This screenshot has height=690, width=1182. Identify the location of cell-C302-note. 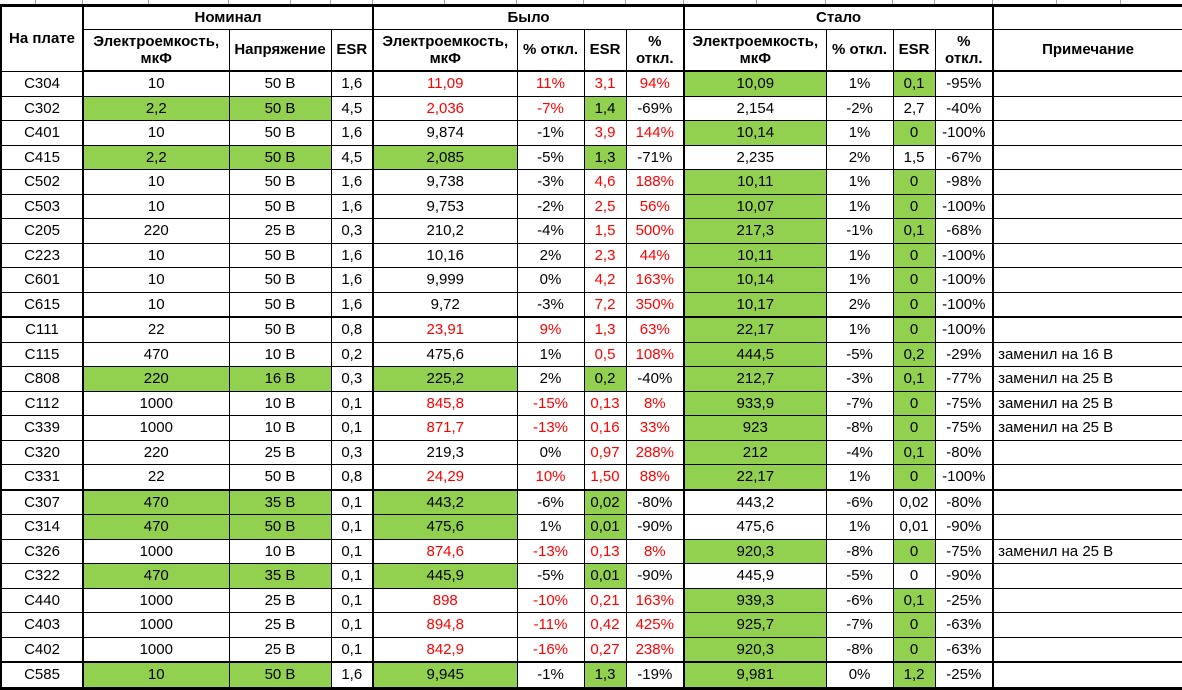
(1087, 108).